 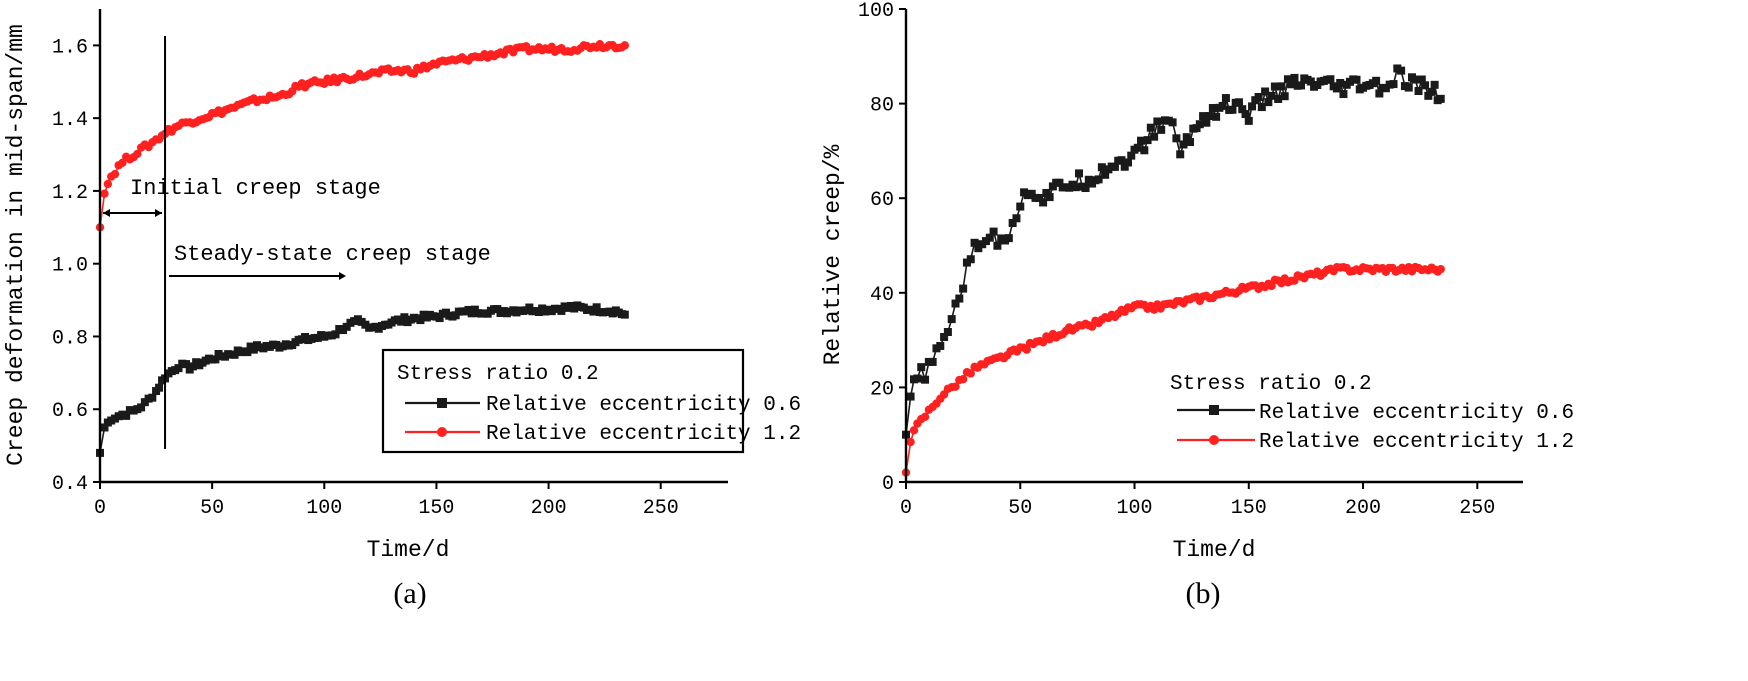 I want to click on y-tick-label-b: 60, so click(x=882, y=200).